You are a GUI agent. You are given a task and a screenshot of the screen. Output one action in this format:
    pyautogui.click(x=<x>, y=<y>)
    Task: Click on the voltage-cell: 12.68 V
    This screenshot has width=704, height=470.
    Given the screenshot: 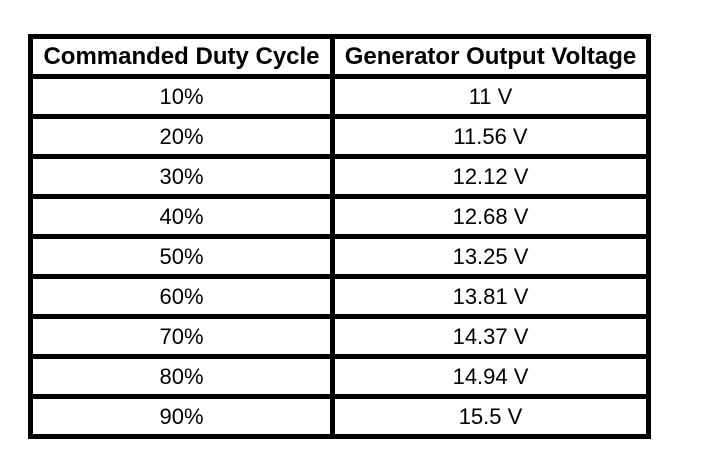 What is the action you would take?
    pyautogui.click(x=490, y=216)
    